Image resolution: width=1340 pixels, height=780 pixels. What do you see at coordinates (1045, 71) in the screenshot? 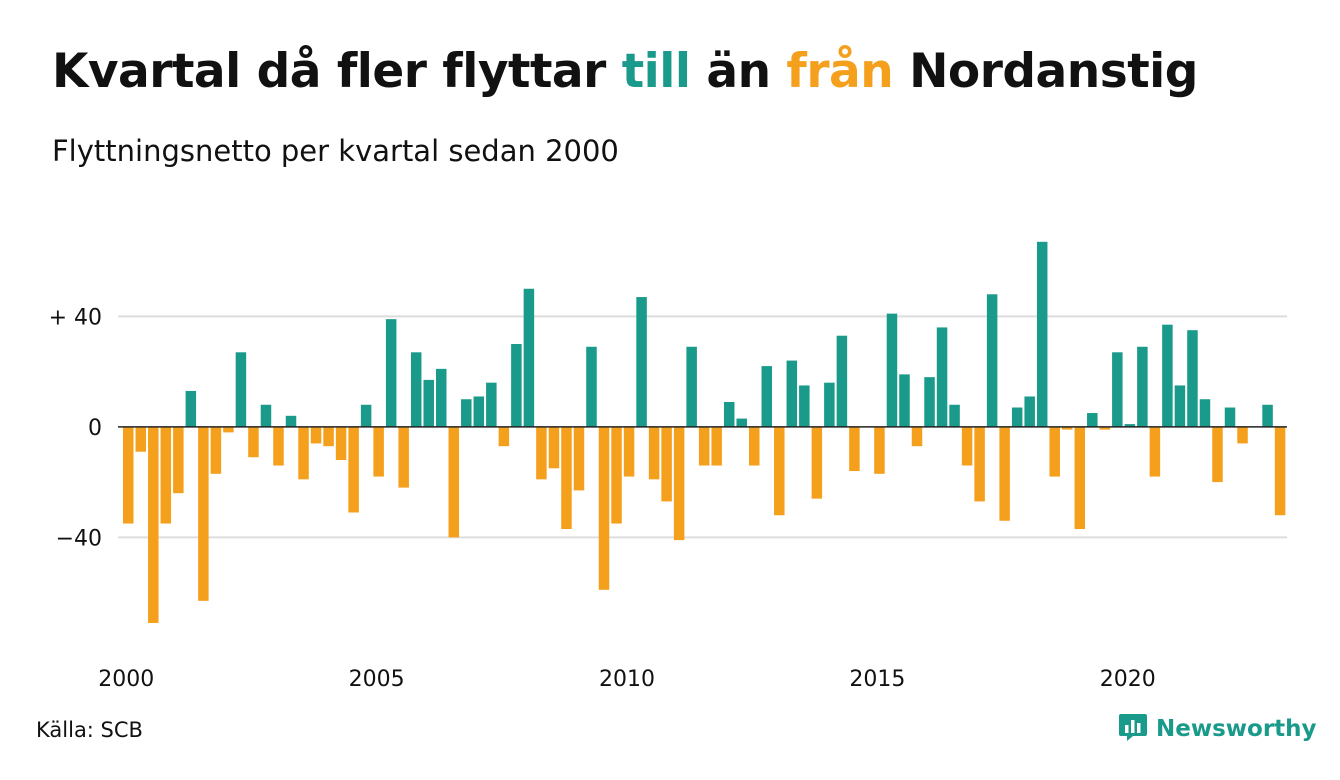
I see `title-post: Nordanstig` at bounding box center [1045, 71].